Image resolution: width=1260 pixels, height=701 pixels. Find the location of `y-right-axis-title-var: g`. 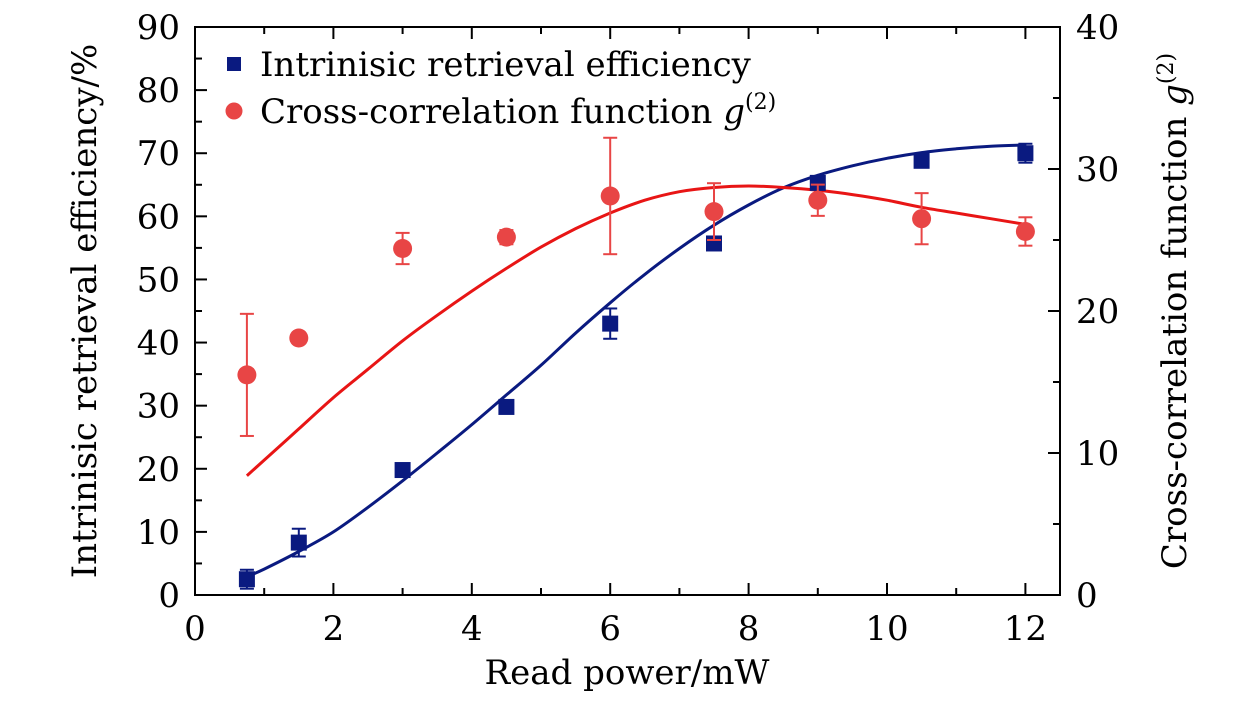

y-right-axis-title-var: g is located at coordinates (1175, 95).